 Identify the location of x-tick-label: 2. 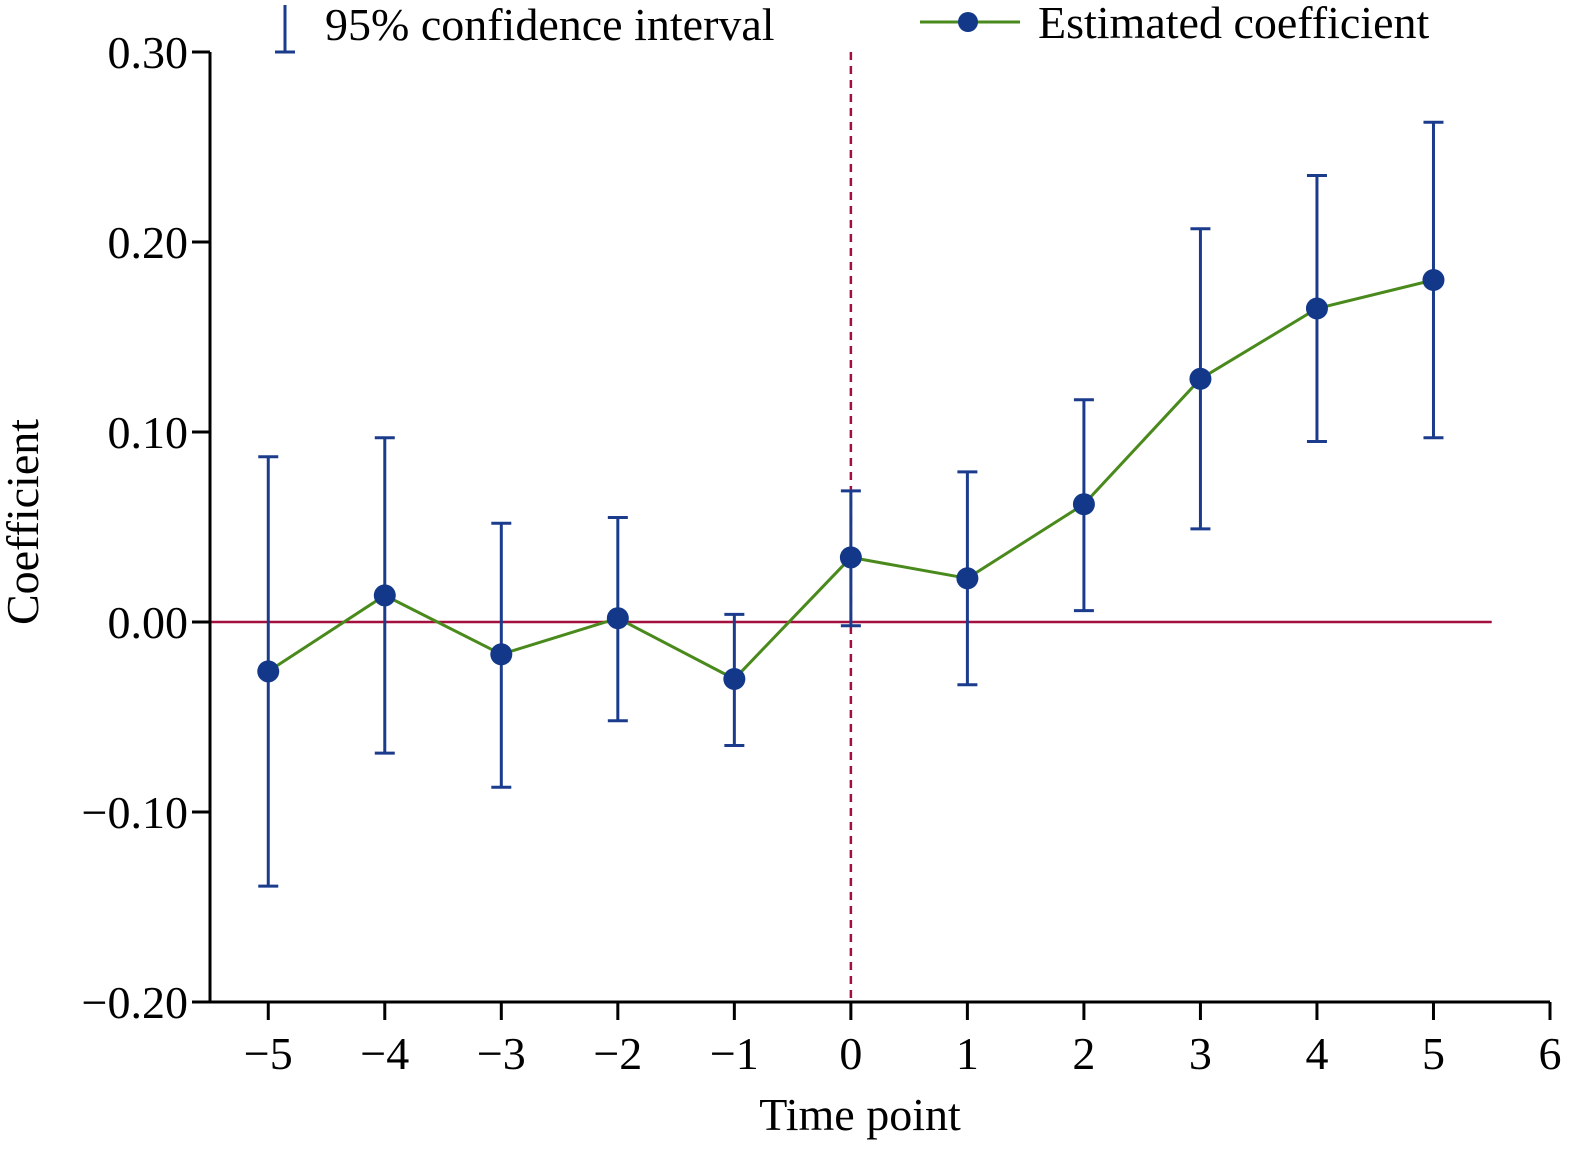
(1083, 1053).